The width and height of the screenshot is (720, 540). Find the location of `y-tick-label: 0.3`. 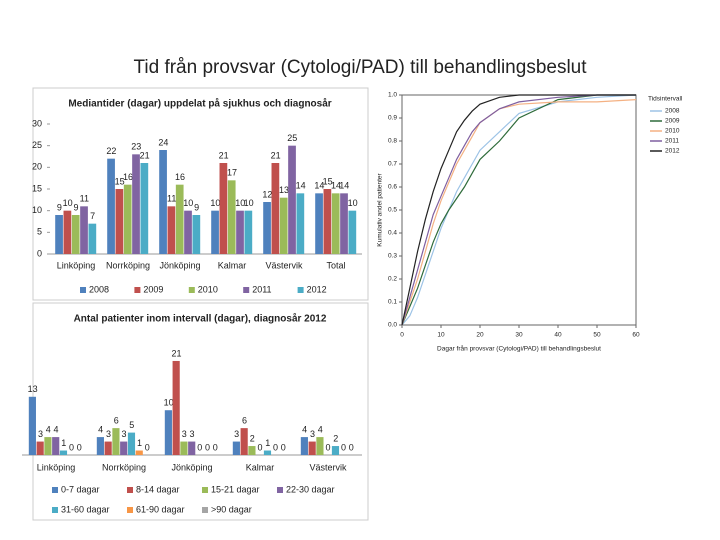

y-tick-label: 0.3 is located at coordinates (392, 256).